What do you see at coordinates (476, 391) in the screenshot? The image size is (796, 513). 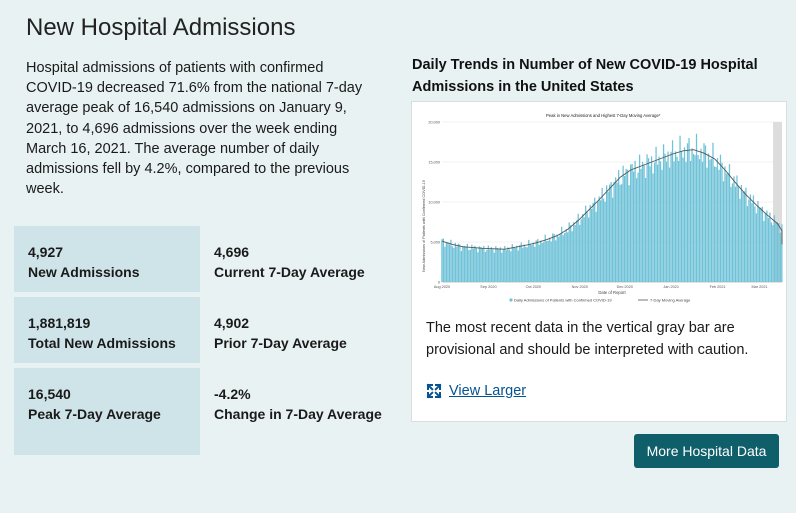 I see `view-larger-link: View Larger` at bounding box center [476, 391].